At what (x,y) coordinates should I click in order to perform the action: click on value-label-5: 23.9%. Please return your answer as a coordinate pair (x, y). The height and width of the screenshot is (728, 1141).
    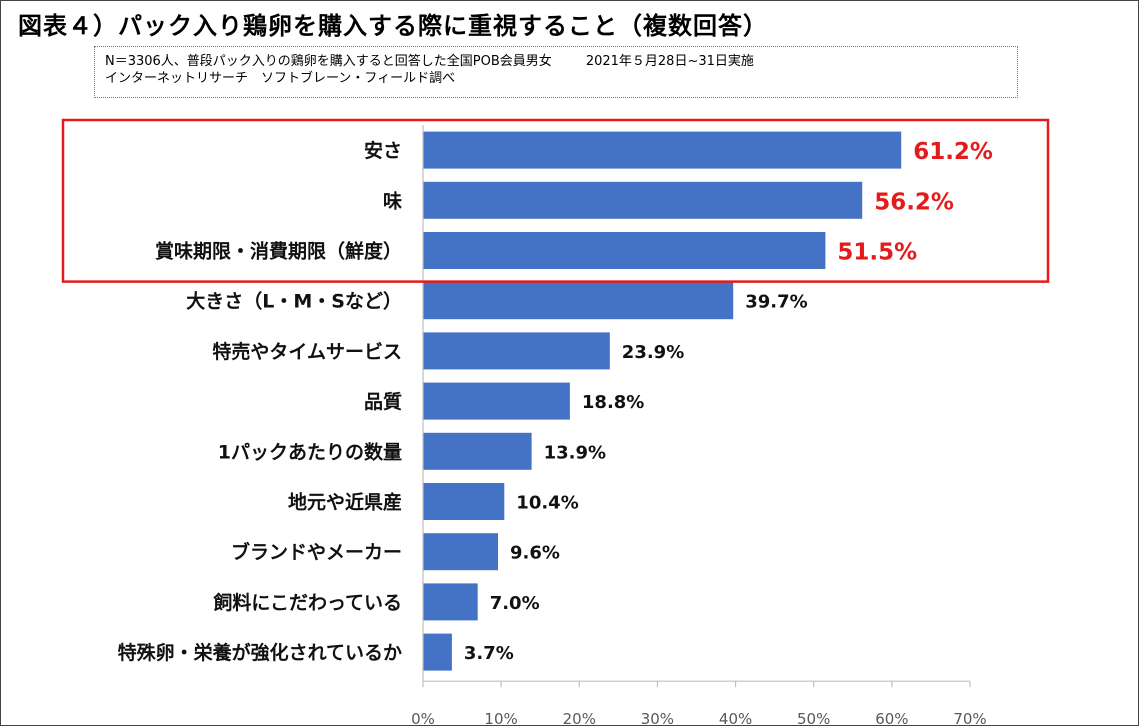
    Looking at the image, I should click on (653, 352).